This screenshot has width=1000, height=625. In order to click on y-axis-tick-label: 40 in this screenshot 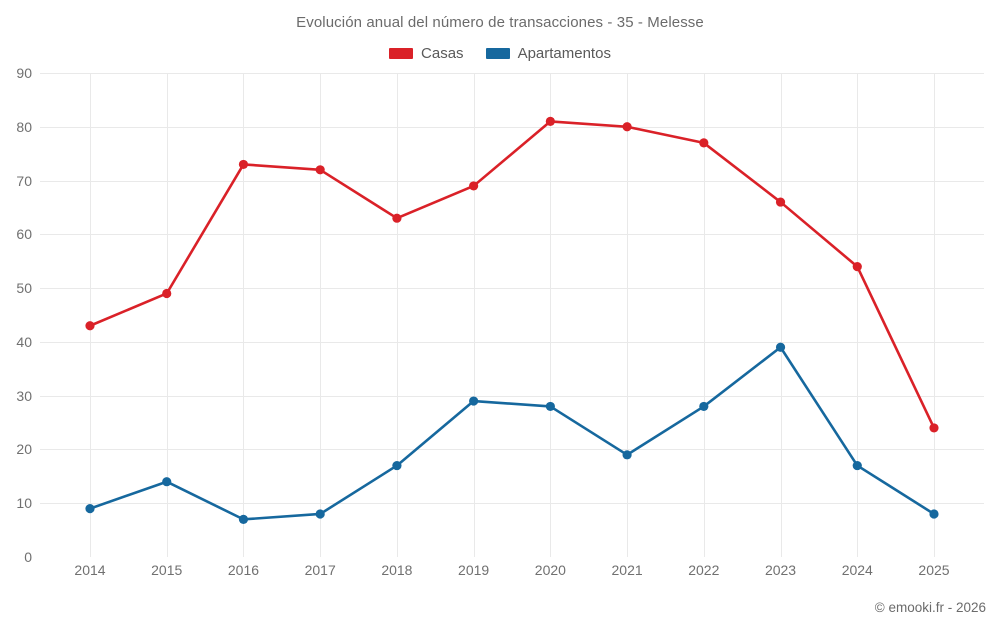, I will do `click(24, 341)`.